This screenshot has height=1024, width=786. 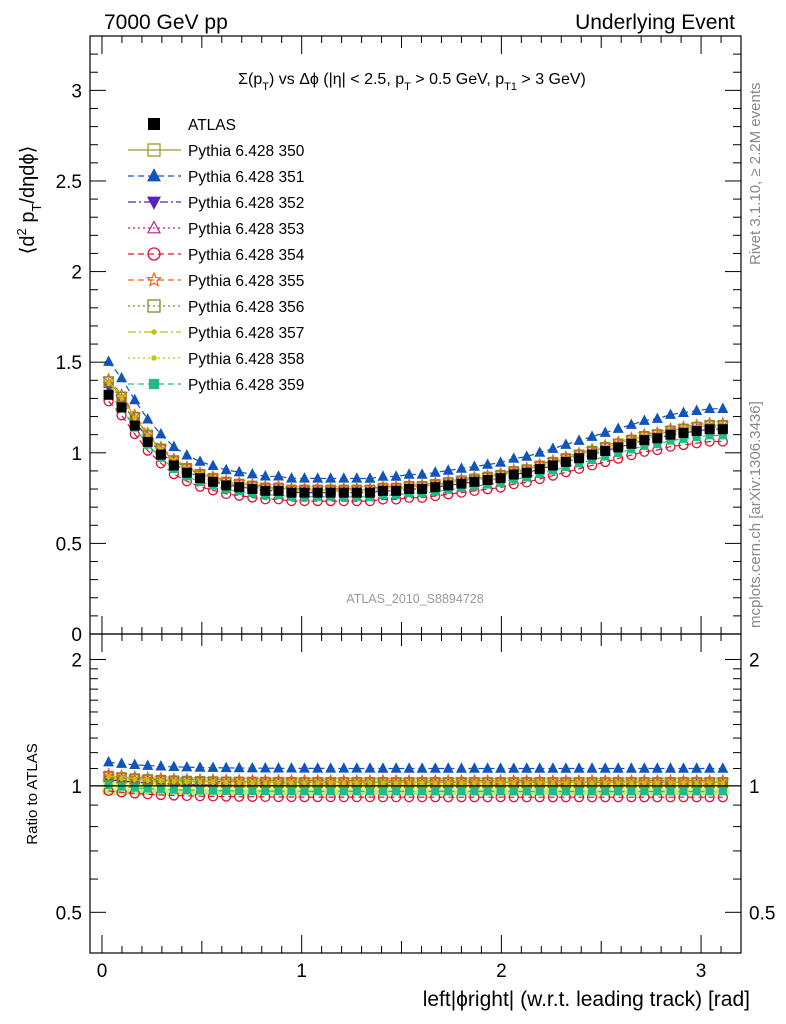 What do you see at coordinates (69, 913) in the screenshot?
I see `ratio-y-tick-label: 0.5` at bounding box center [69, 913].